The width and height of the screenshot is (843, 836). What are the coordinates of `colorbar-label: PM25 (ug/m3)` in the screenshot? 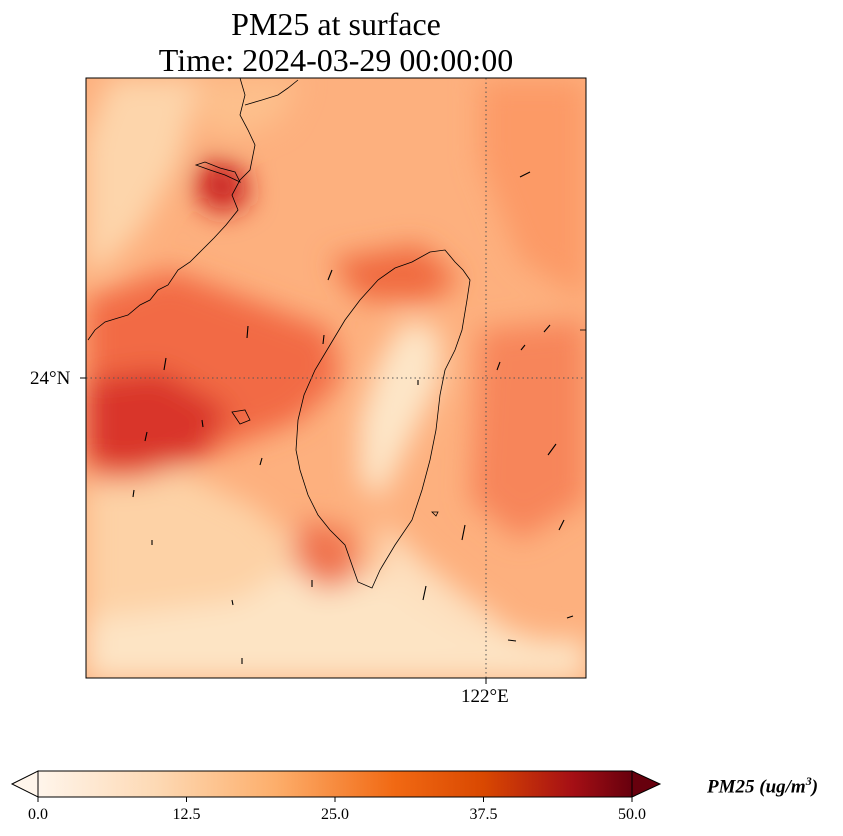 It's located at (763, 786).